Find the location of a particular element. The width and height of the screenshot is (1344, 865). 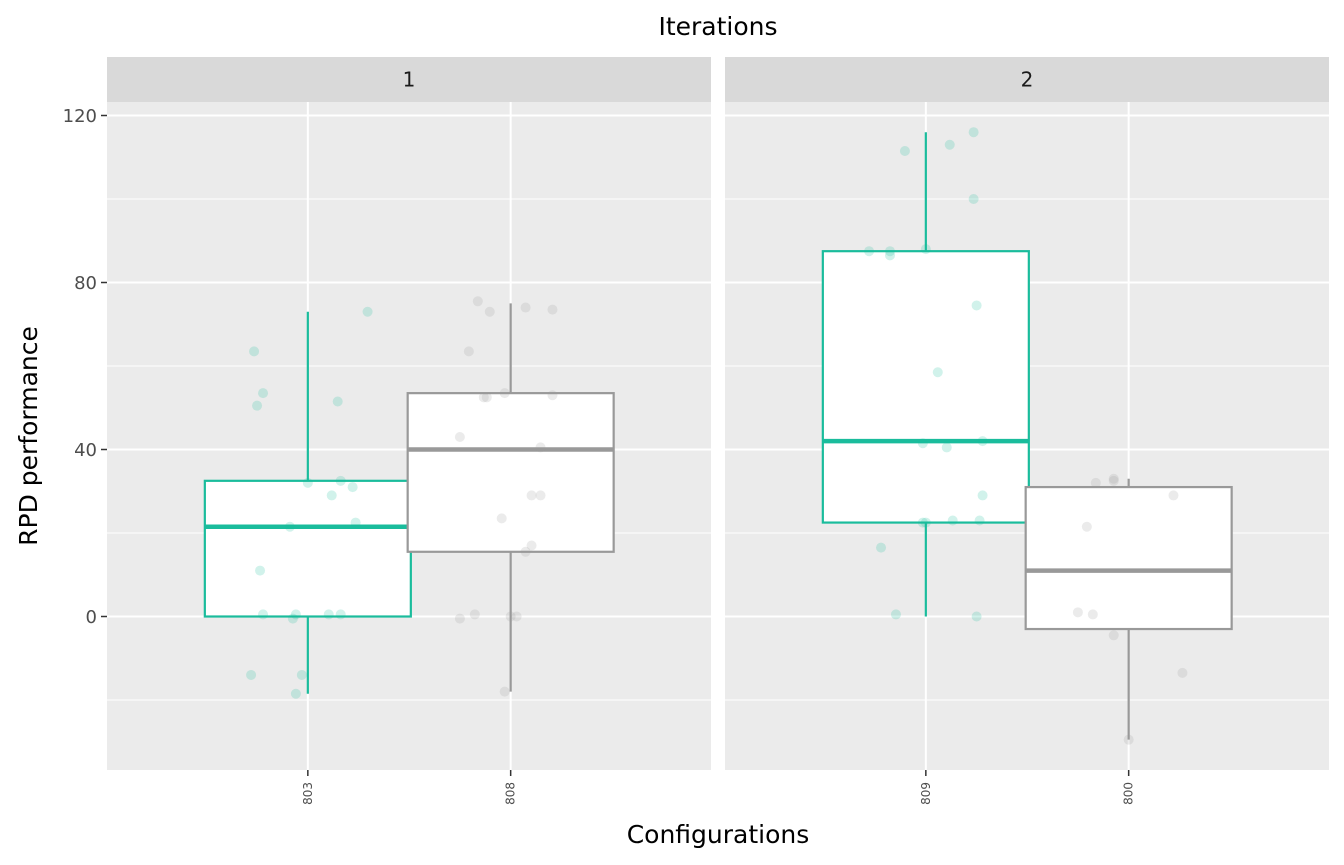

y-tick-label: 120 is located at coordinates (80, 116).